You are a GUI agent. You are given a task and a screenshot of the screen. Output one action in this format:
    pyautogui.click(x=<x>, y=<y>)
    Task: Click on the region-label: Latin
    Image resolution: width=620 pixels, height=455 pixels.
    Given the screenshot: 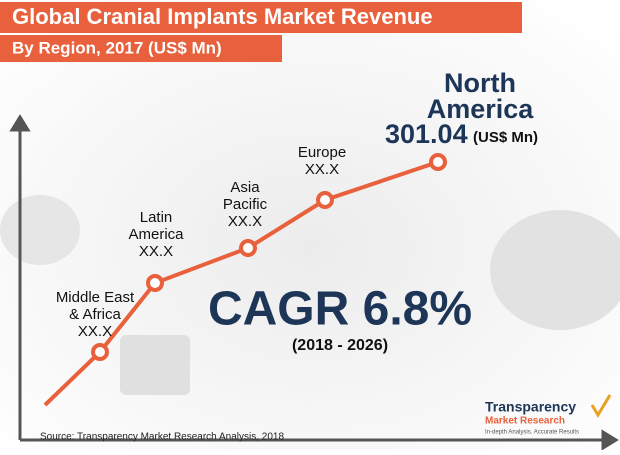 What is the action you would take?
    pyautogui.click(x=156, y=217)
    